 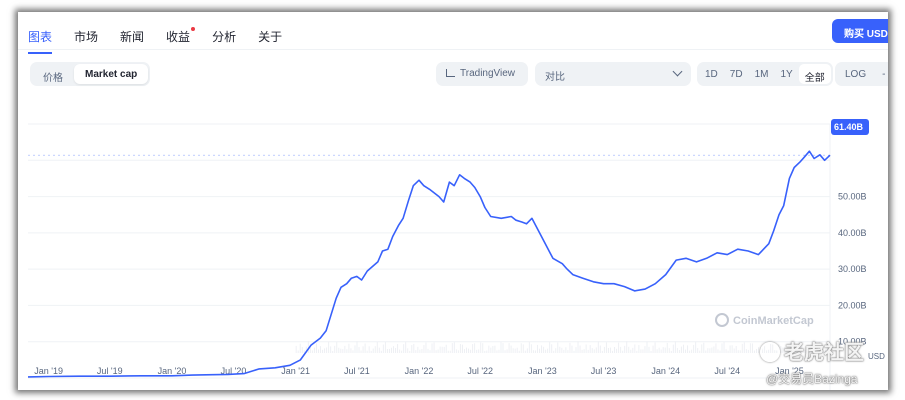 What do you see at coordinates (736, 74) in the screenshot?
I see `range-7d: 7D` at bounding box center [736, 74].